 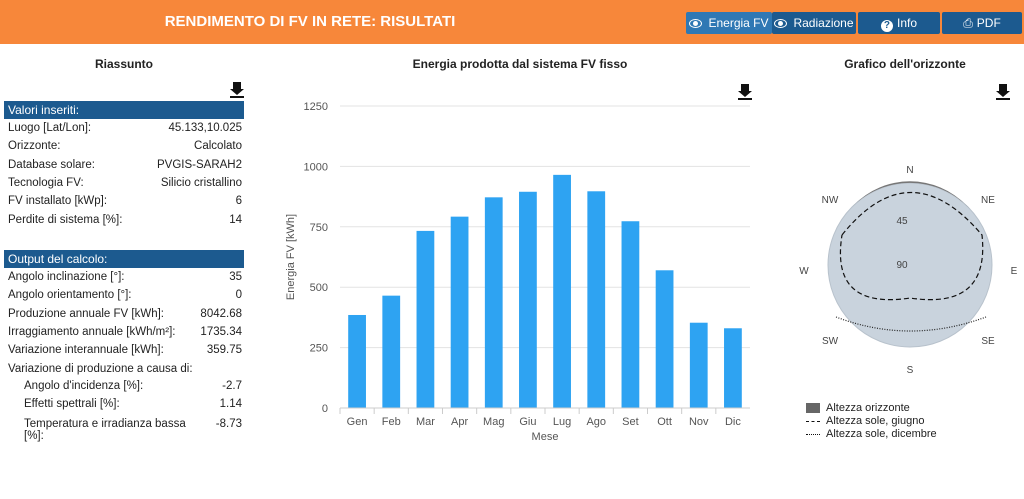 What do you see at coordinates (228, 424) in the screenshot?
I see `summary-row-value: -8.73` at bounding box center [228, 424].